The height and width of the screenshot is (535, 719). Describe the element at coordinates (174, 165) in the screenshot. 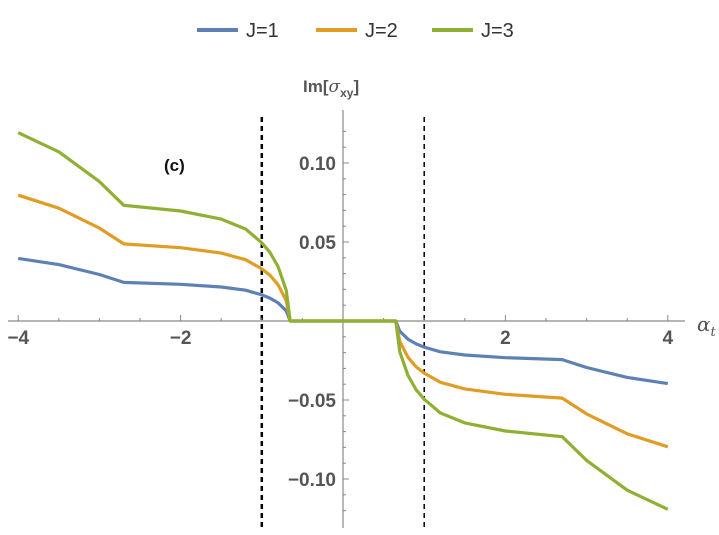

I see `panel-label: (c)` at that location.